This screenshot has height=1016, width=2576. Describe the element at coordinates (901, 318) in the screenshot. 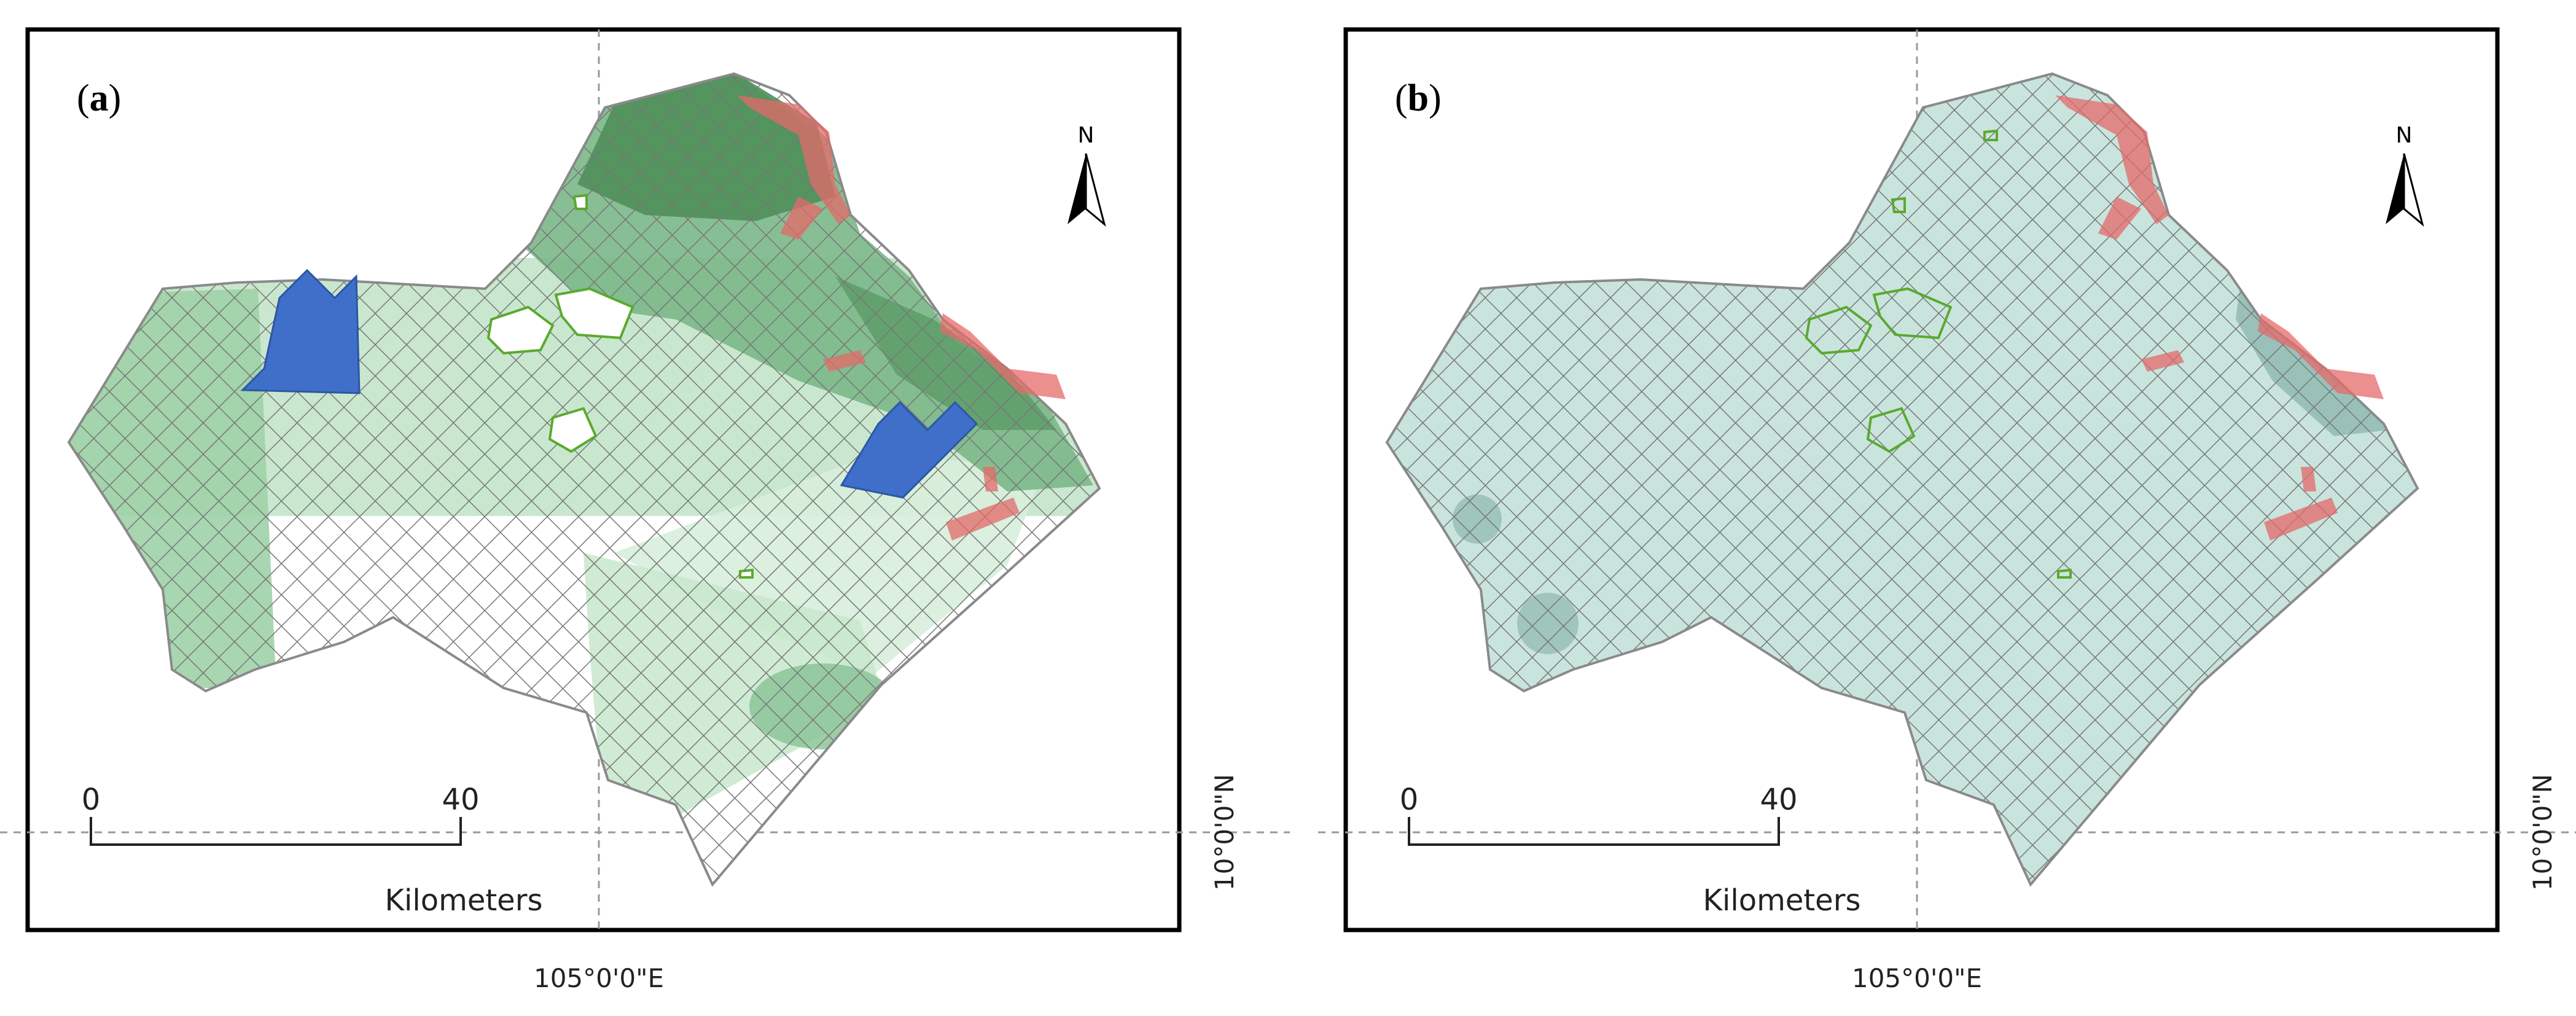

I see `panel-a-red-zones` at that location.